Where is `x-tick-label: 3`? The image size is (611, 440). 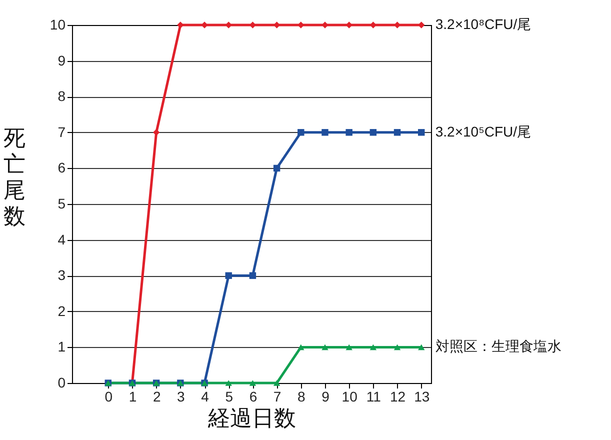 x-tick-label: 3 is located at coordinates (181, 396).